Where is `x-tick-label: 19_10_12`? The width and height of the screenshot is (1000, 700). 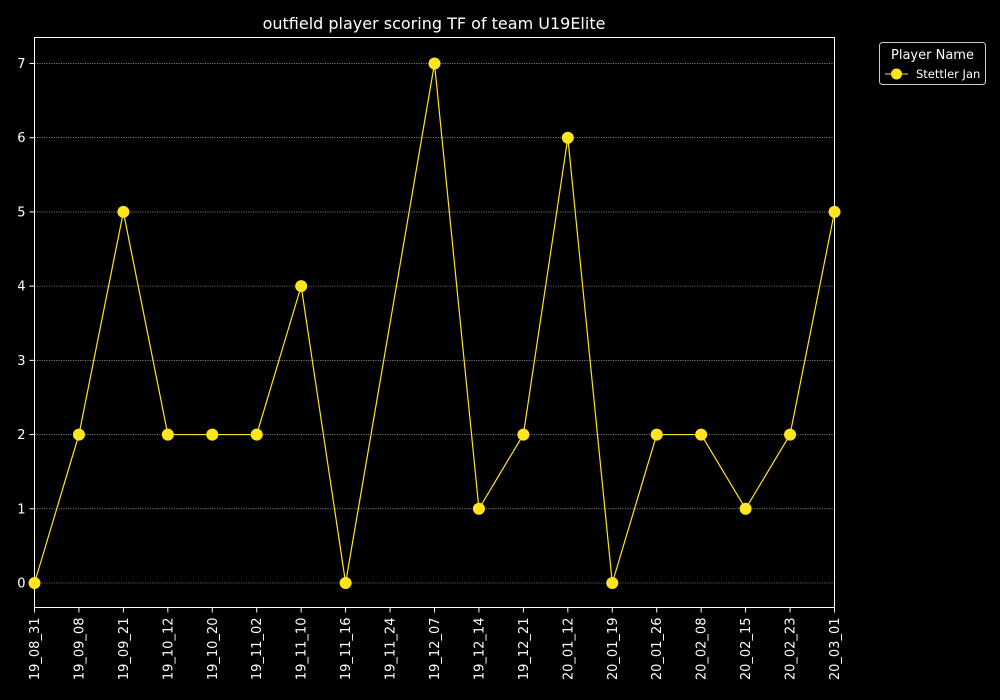
x-tick-label: 19_10_12 is located at coordinates (168, 649).